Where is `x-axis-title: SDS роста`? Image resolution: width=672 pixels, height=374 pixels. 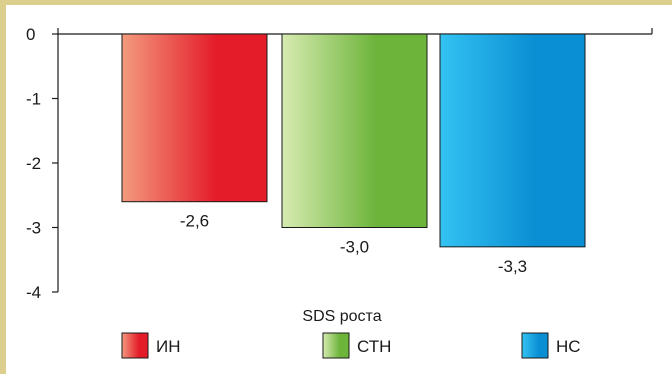 x-axis-title: SDS роста is located at coordinates (341, 316).